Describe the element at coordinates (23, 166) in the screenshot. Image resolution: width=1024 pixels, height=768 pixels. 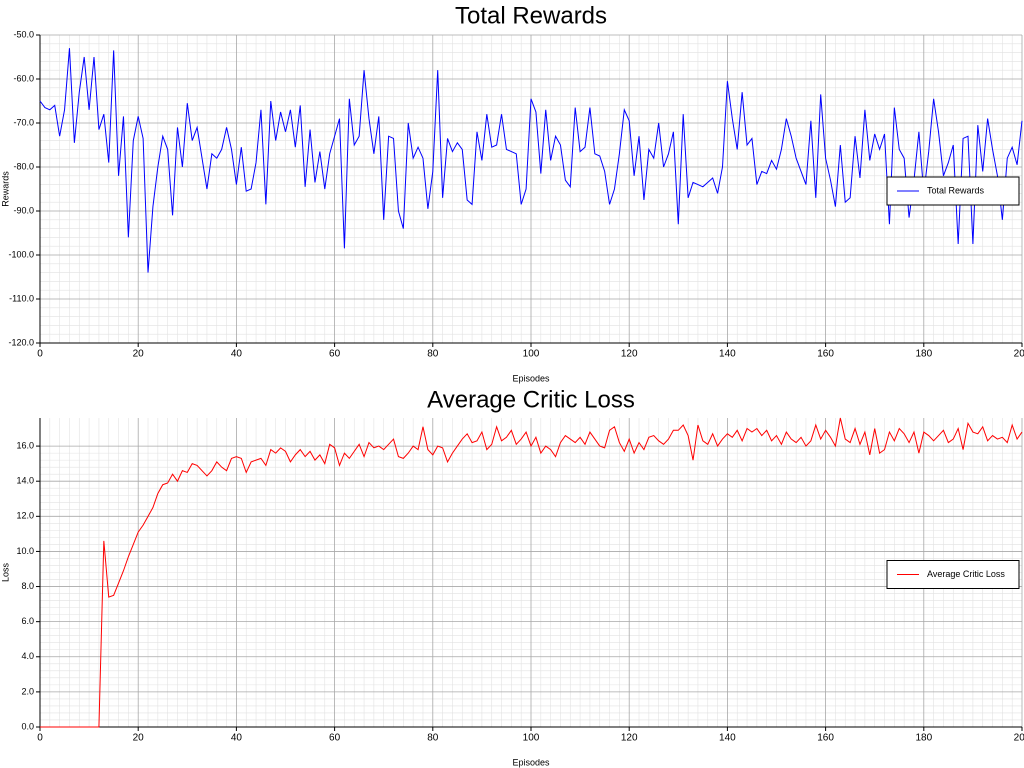
I see `y-tick-label: -80.0` at that location.